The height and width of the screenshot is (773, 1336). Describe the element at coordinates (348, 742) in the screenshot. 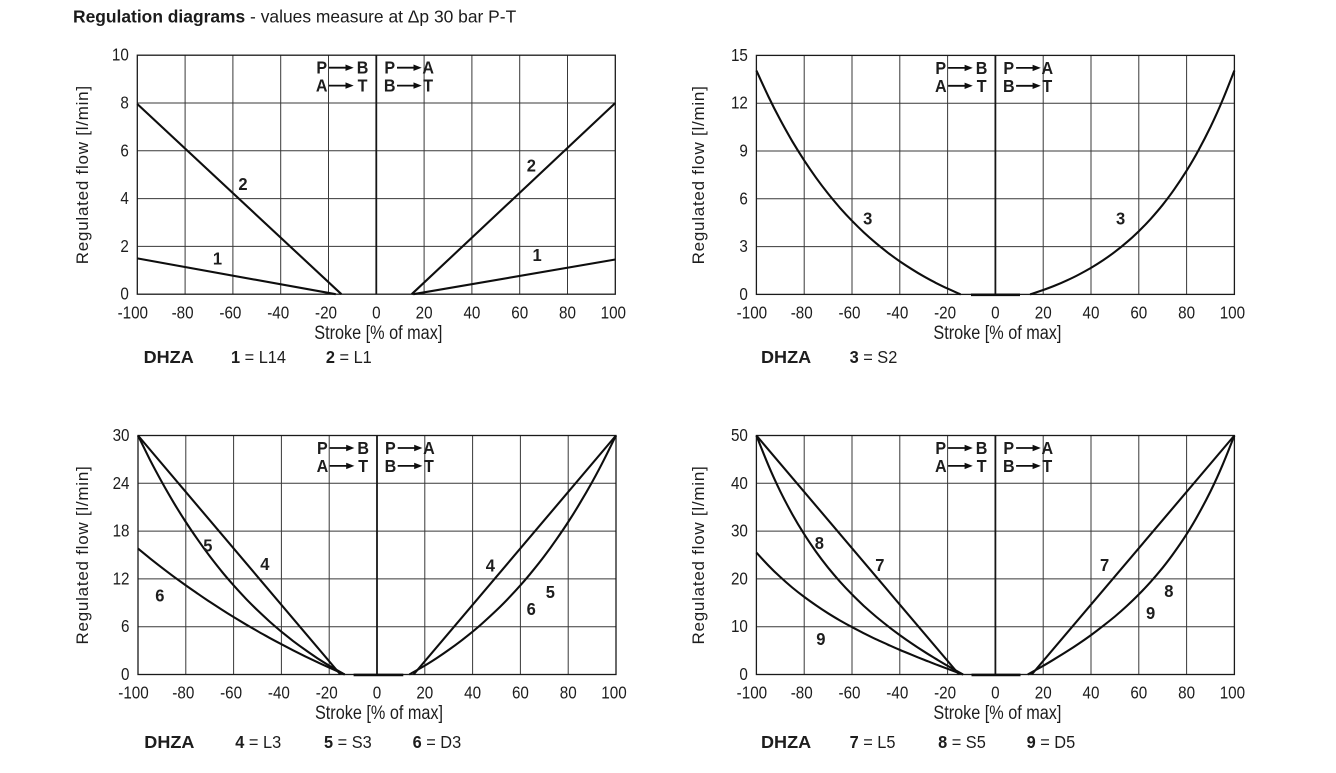

I see `svg-text: 5 = S3` at that location.